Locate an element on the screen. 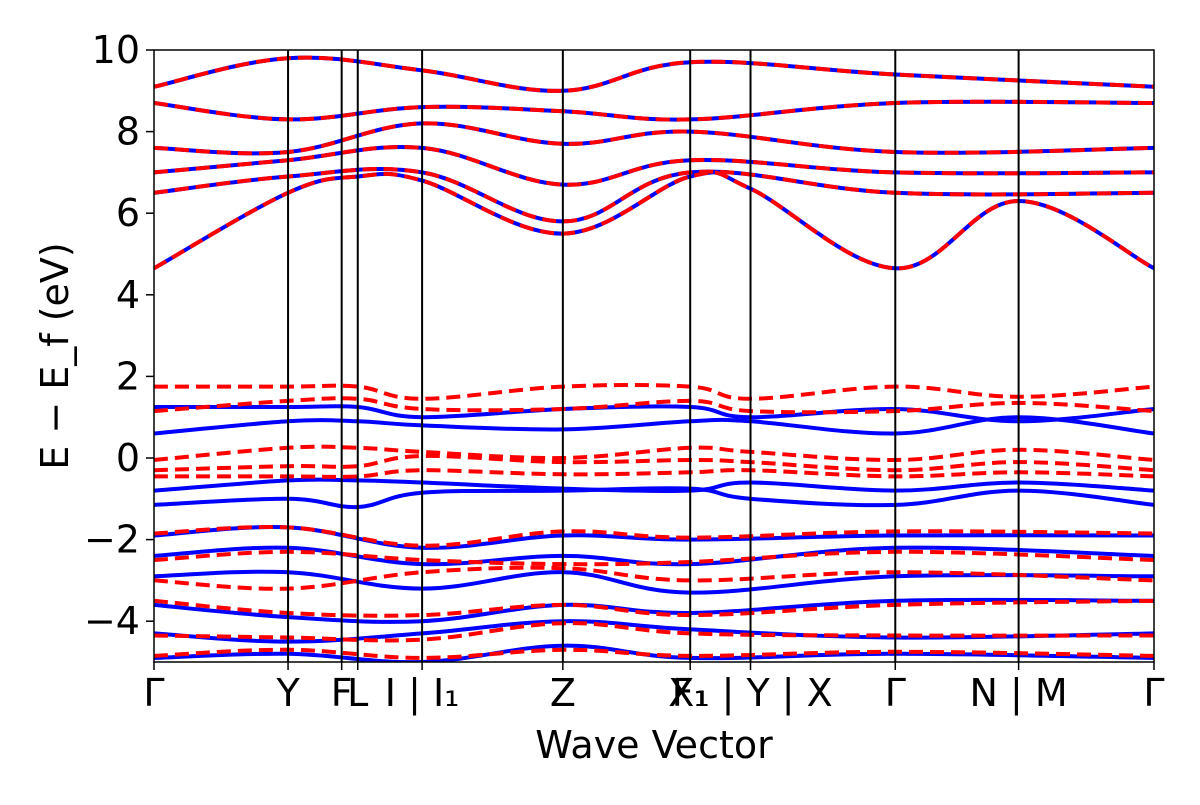 Image resolution: width=1200 pixels, height=805 pixels. x-axis-label: Wave Vector is located at coordinates (654, 745).